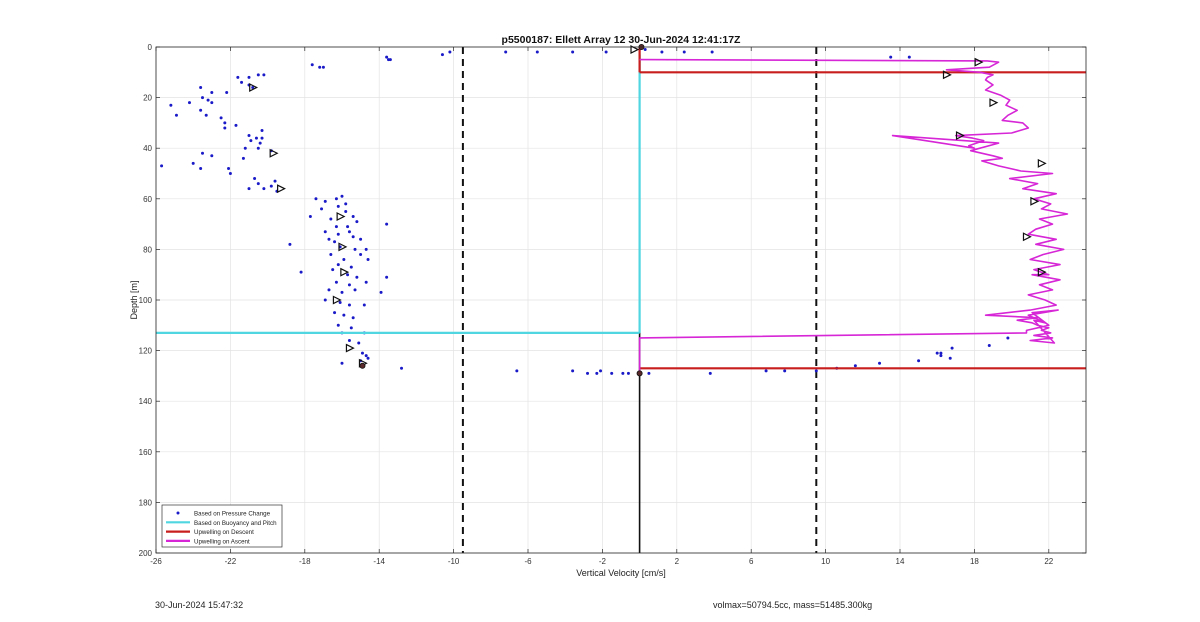 The width and height of the screenshot is (1200, 622). What do you see at coordinates (454, 561) in the screenshot?
I see `x-tick-label: -10` at bounding box center [454, 561].